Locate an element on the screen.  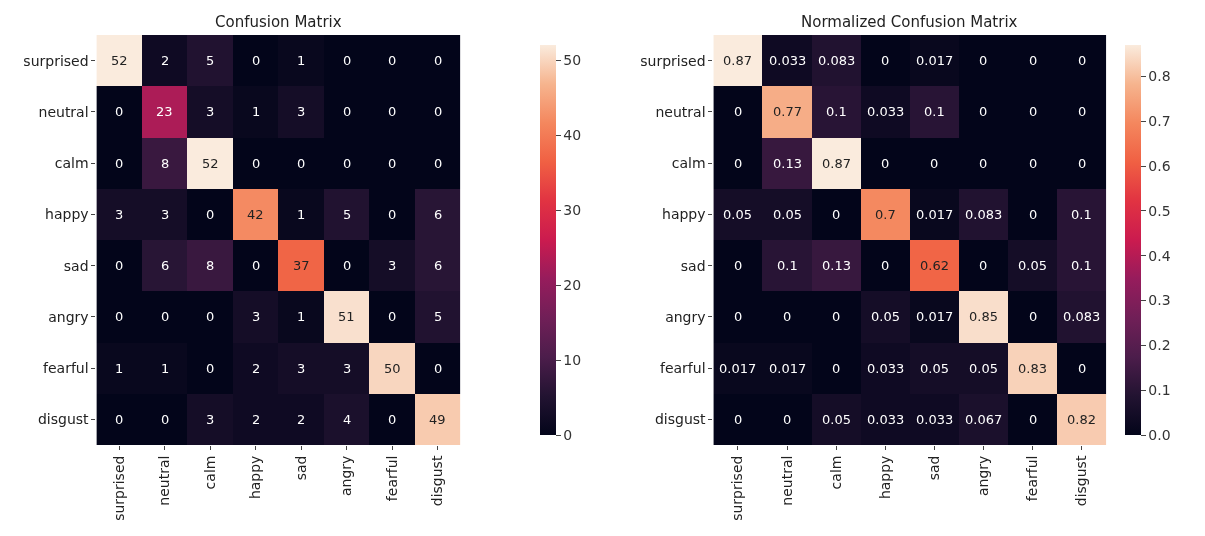
color-bar-label: 0.1 is located at coordinates (1159, 390).